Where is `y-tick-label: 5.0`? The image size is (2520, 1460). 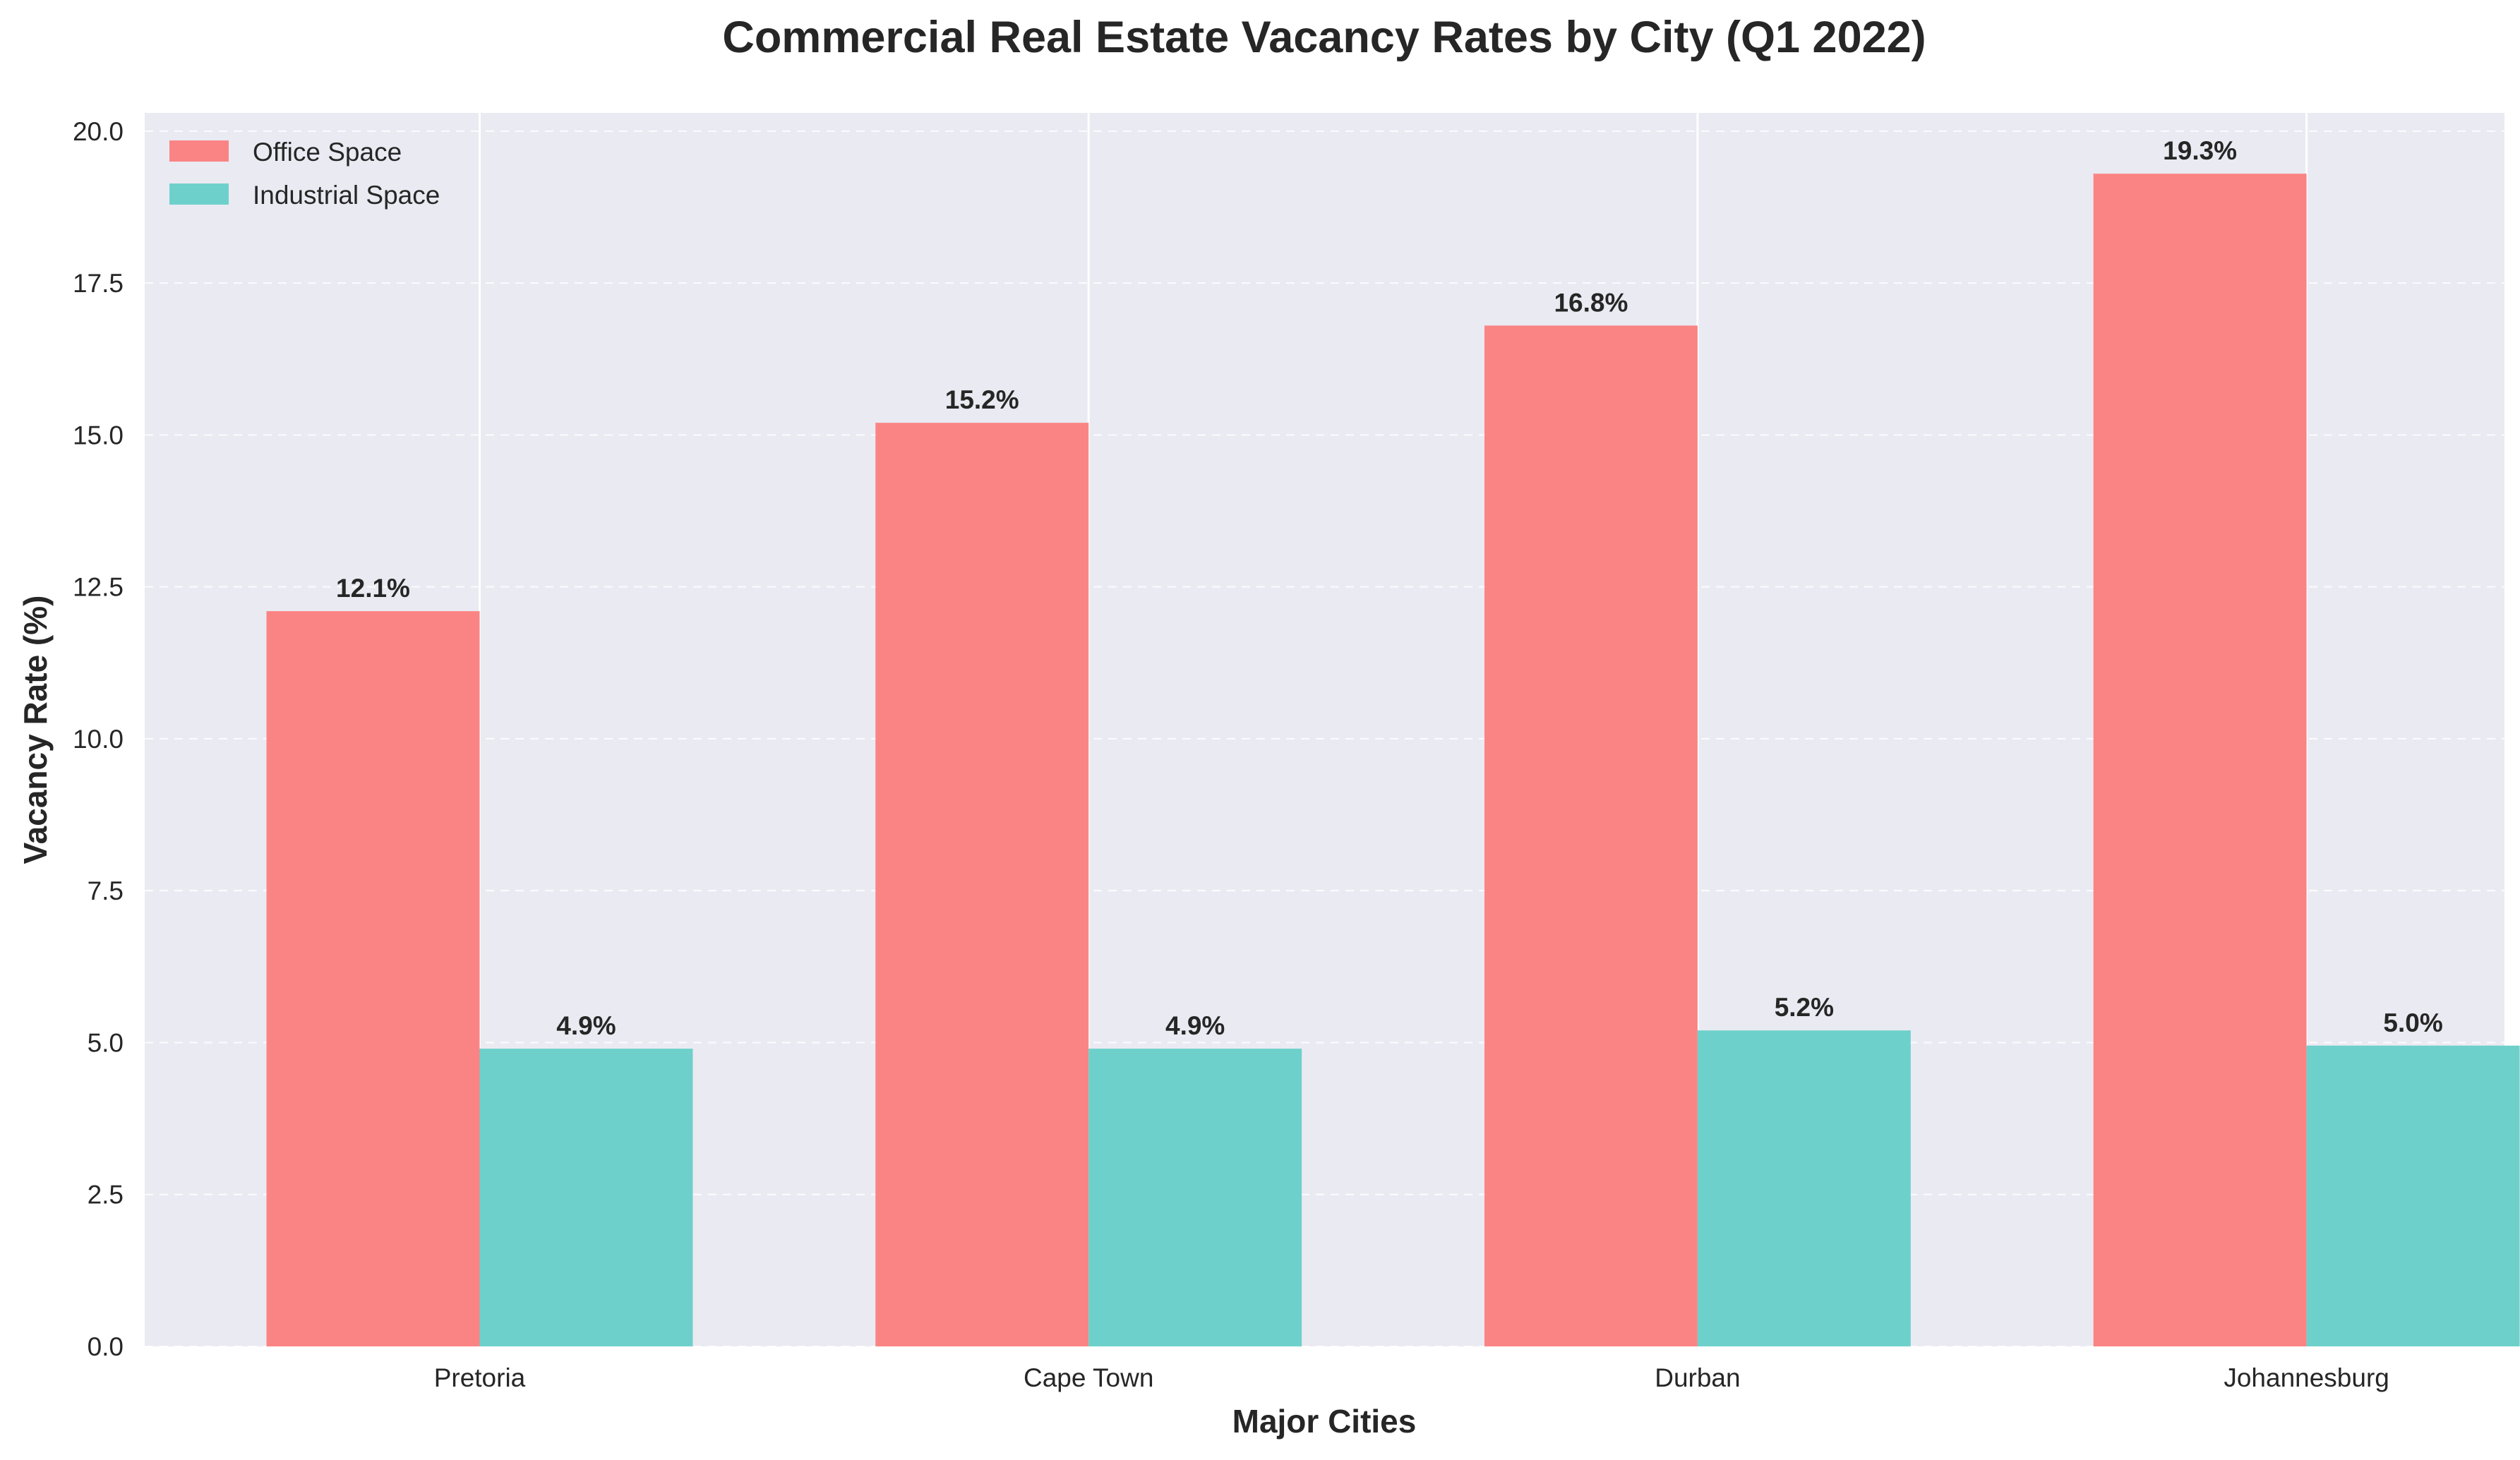 y-tick-label: 5.0 is located at coordinates (106, 1043).